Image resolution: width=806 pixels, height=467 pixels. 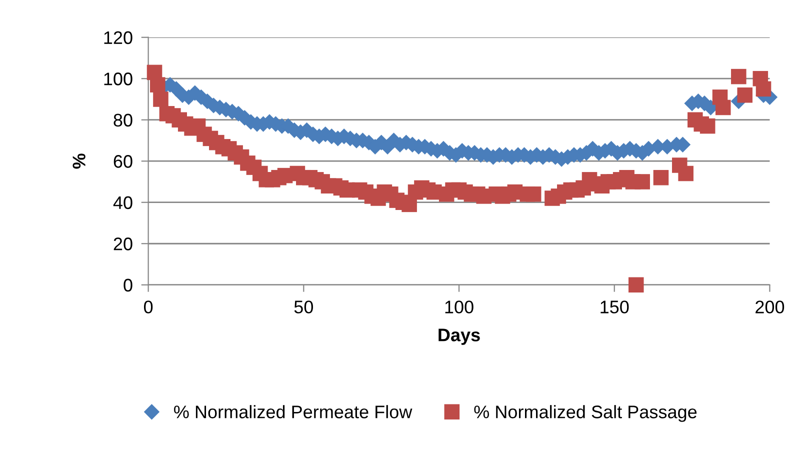 What do you see at coordinates (293, 411) in the screenshot?
I see `legend-label: % Normalized Permeate Flow` at bounding box center [293, 411].